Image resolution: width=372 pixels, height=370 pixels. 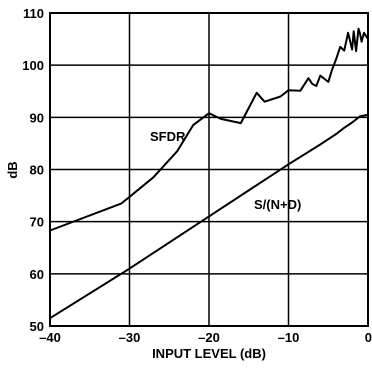 What do you see at coordinates (37, 117) in the screenshot?
I see `y-tick-label: 90` at bounding box center [37, 117].